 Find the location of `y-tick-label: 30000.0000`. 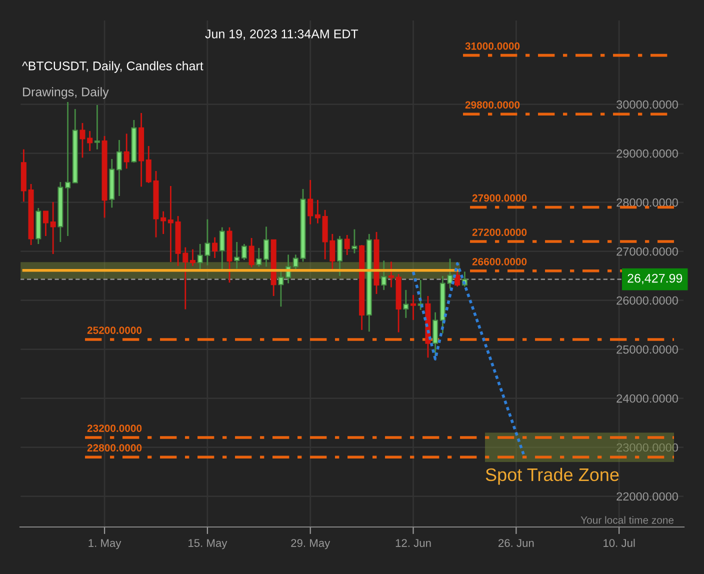

y-tick-label: 30000.0000 is located at coordinates (647, 104).